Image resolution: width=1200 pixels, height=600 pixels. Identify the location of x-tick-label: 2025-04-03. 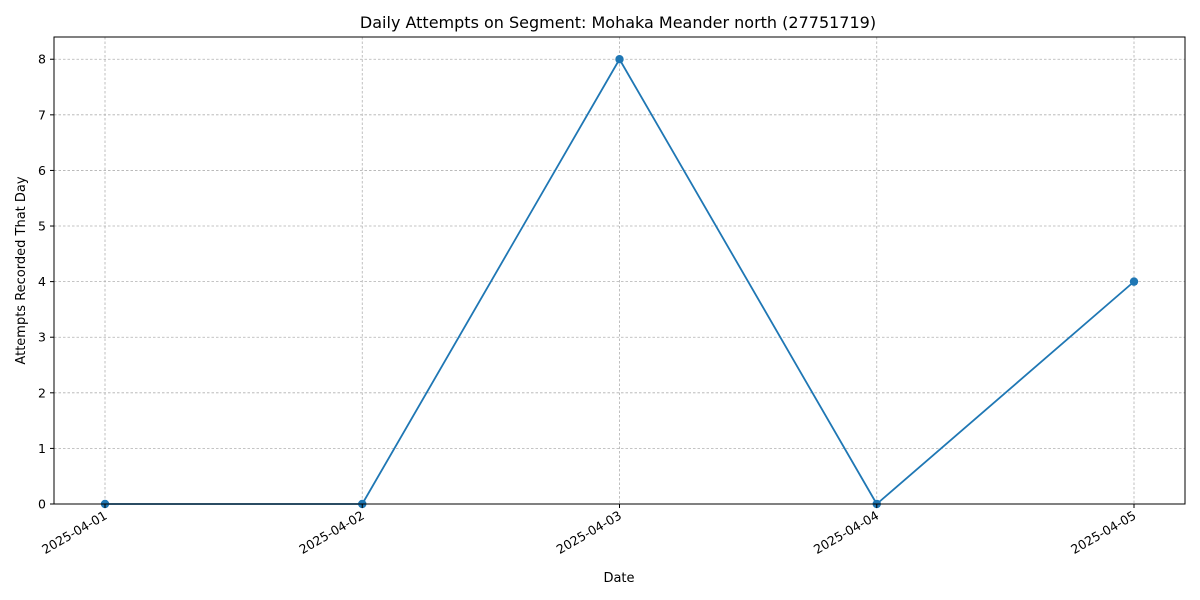
(589, 532).